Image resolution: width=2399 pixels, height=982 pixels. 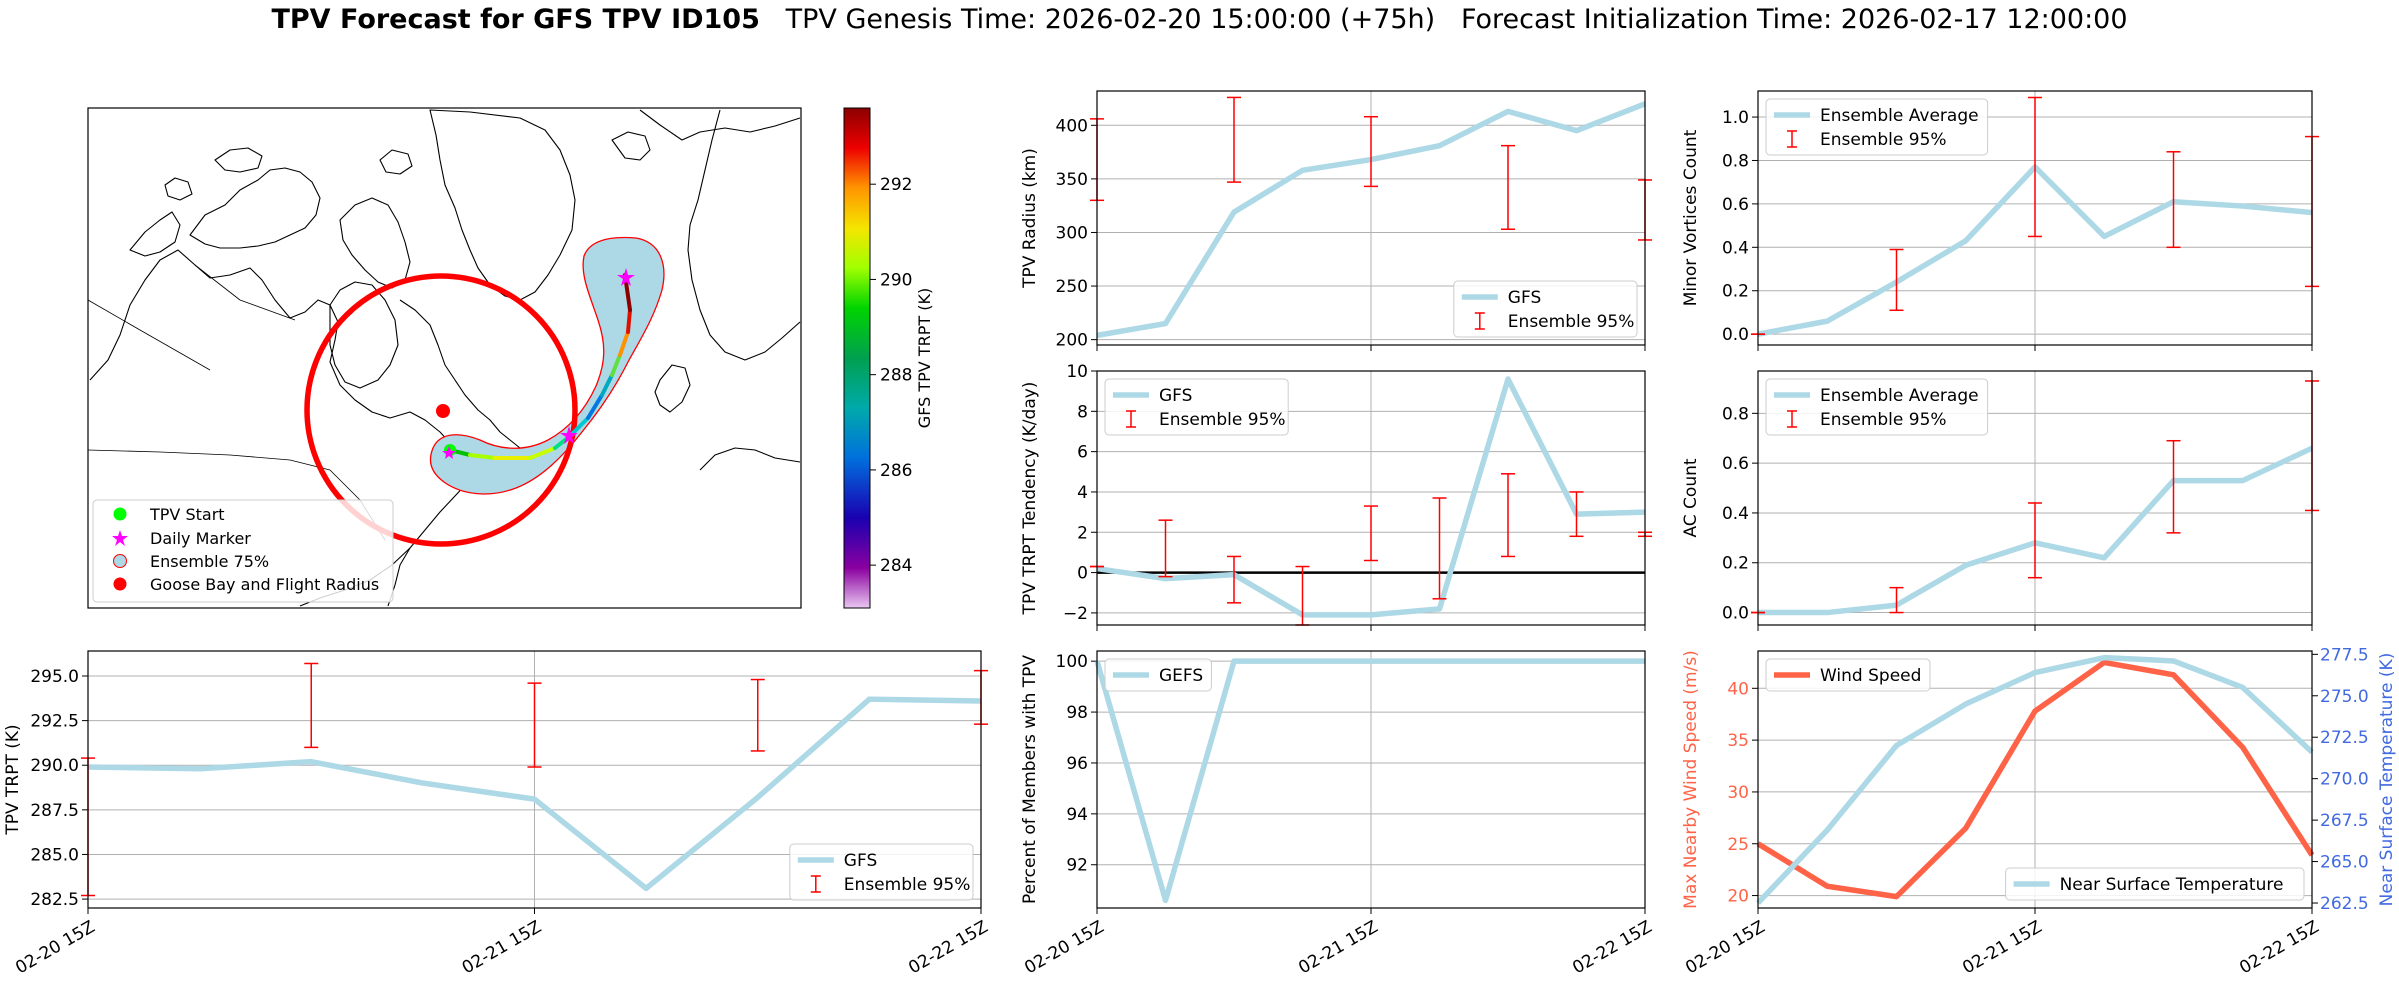 I want to click on colorbar-ticks: 284 286 288 290 292, so click(x=891, y=375).